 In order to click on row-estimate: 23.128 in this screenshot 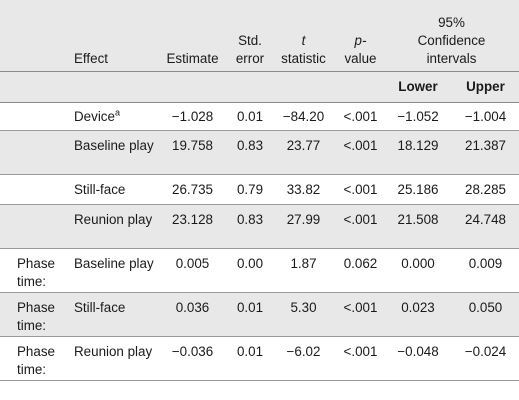, I will do `click(192, 226)`.